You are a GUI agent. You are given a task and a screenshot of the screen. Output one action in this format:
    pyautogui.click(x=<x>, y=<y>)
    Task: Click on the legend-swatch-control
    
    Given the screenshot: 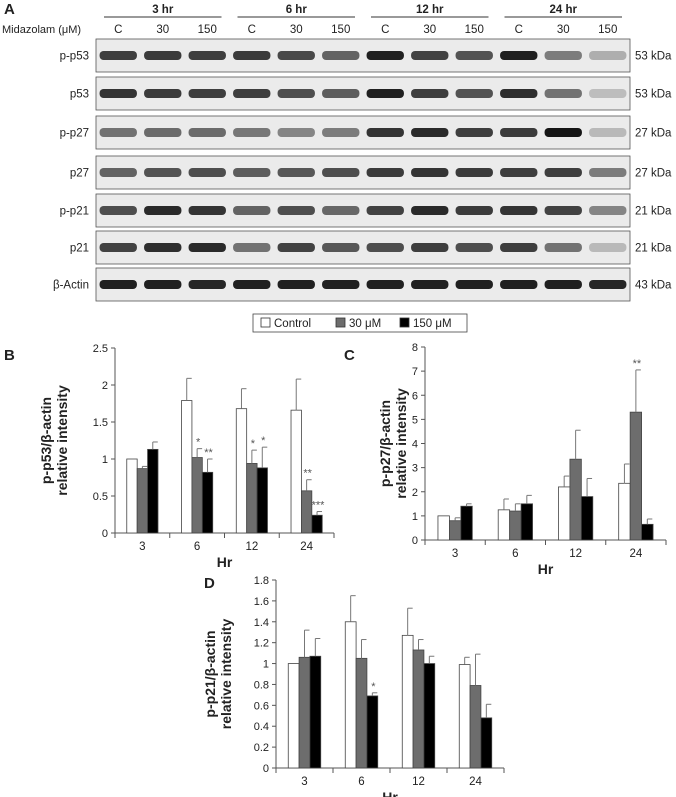 What is the action you would take?
    pyautogui.click(x=265, y=322)
    